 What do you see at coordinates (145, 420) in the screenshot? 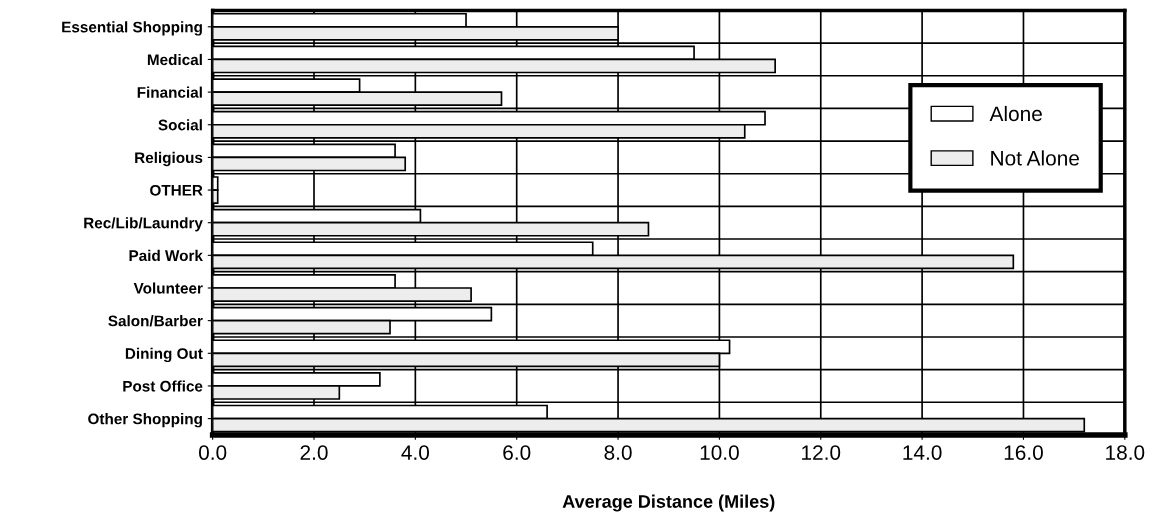
I see `y-tick-label: Other Shopping` at bounding box center [145, 420].